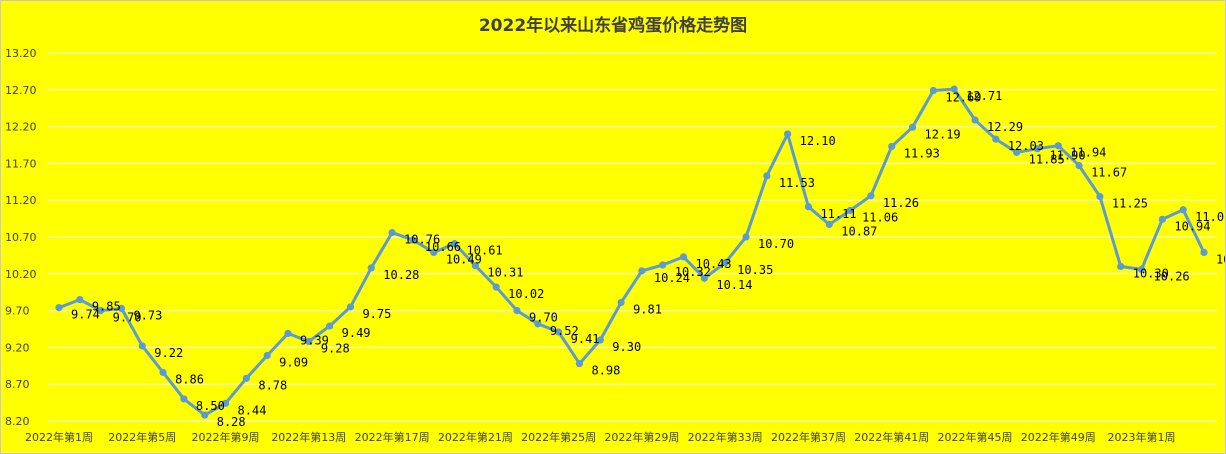 This screenshot has width=1226, height=454. I want to click on data-label: 11.85, so click(1047, 159).